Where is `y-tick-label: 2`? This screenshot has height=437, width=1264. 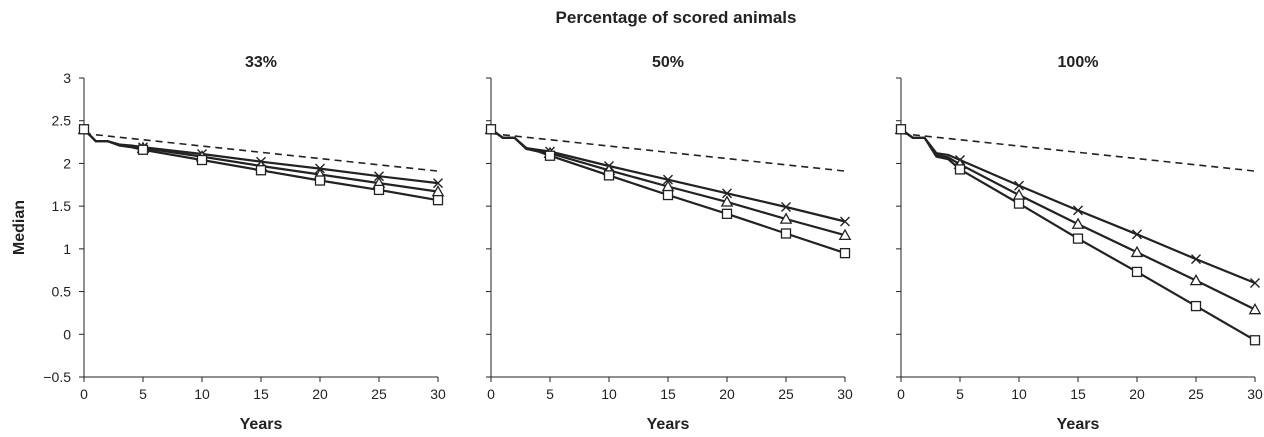 y-tick-label: 2 is located at coordinates (67, 163).